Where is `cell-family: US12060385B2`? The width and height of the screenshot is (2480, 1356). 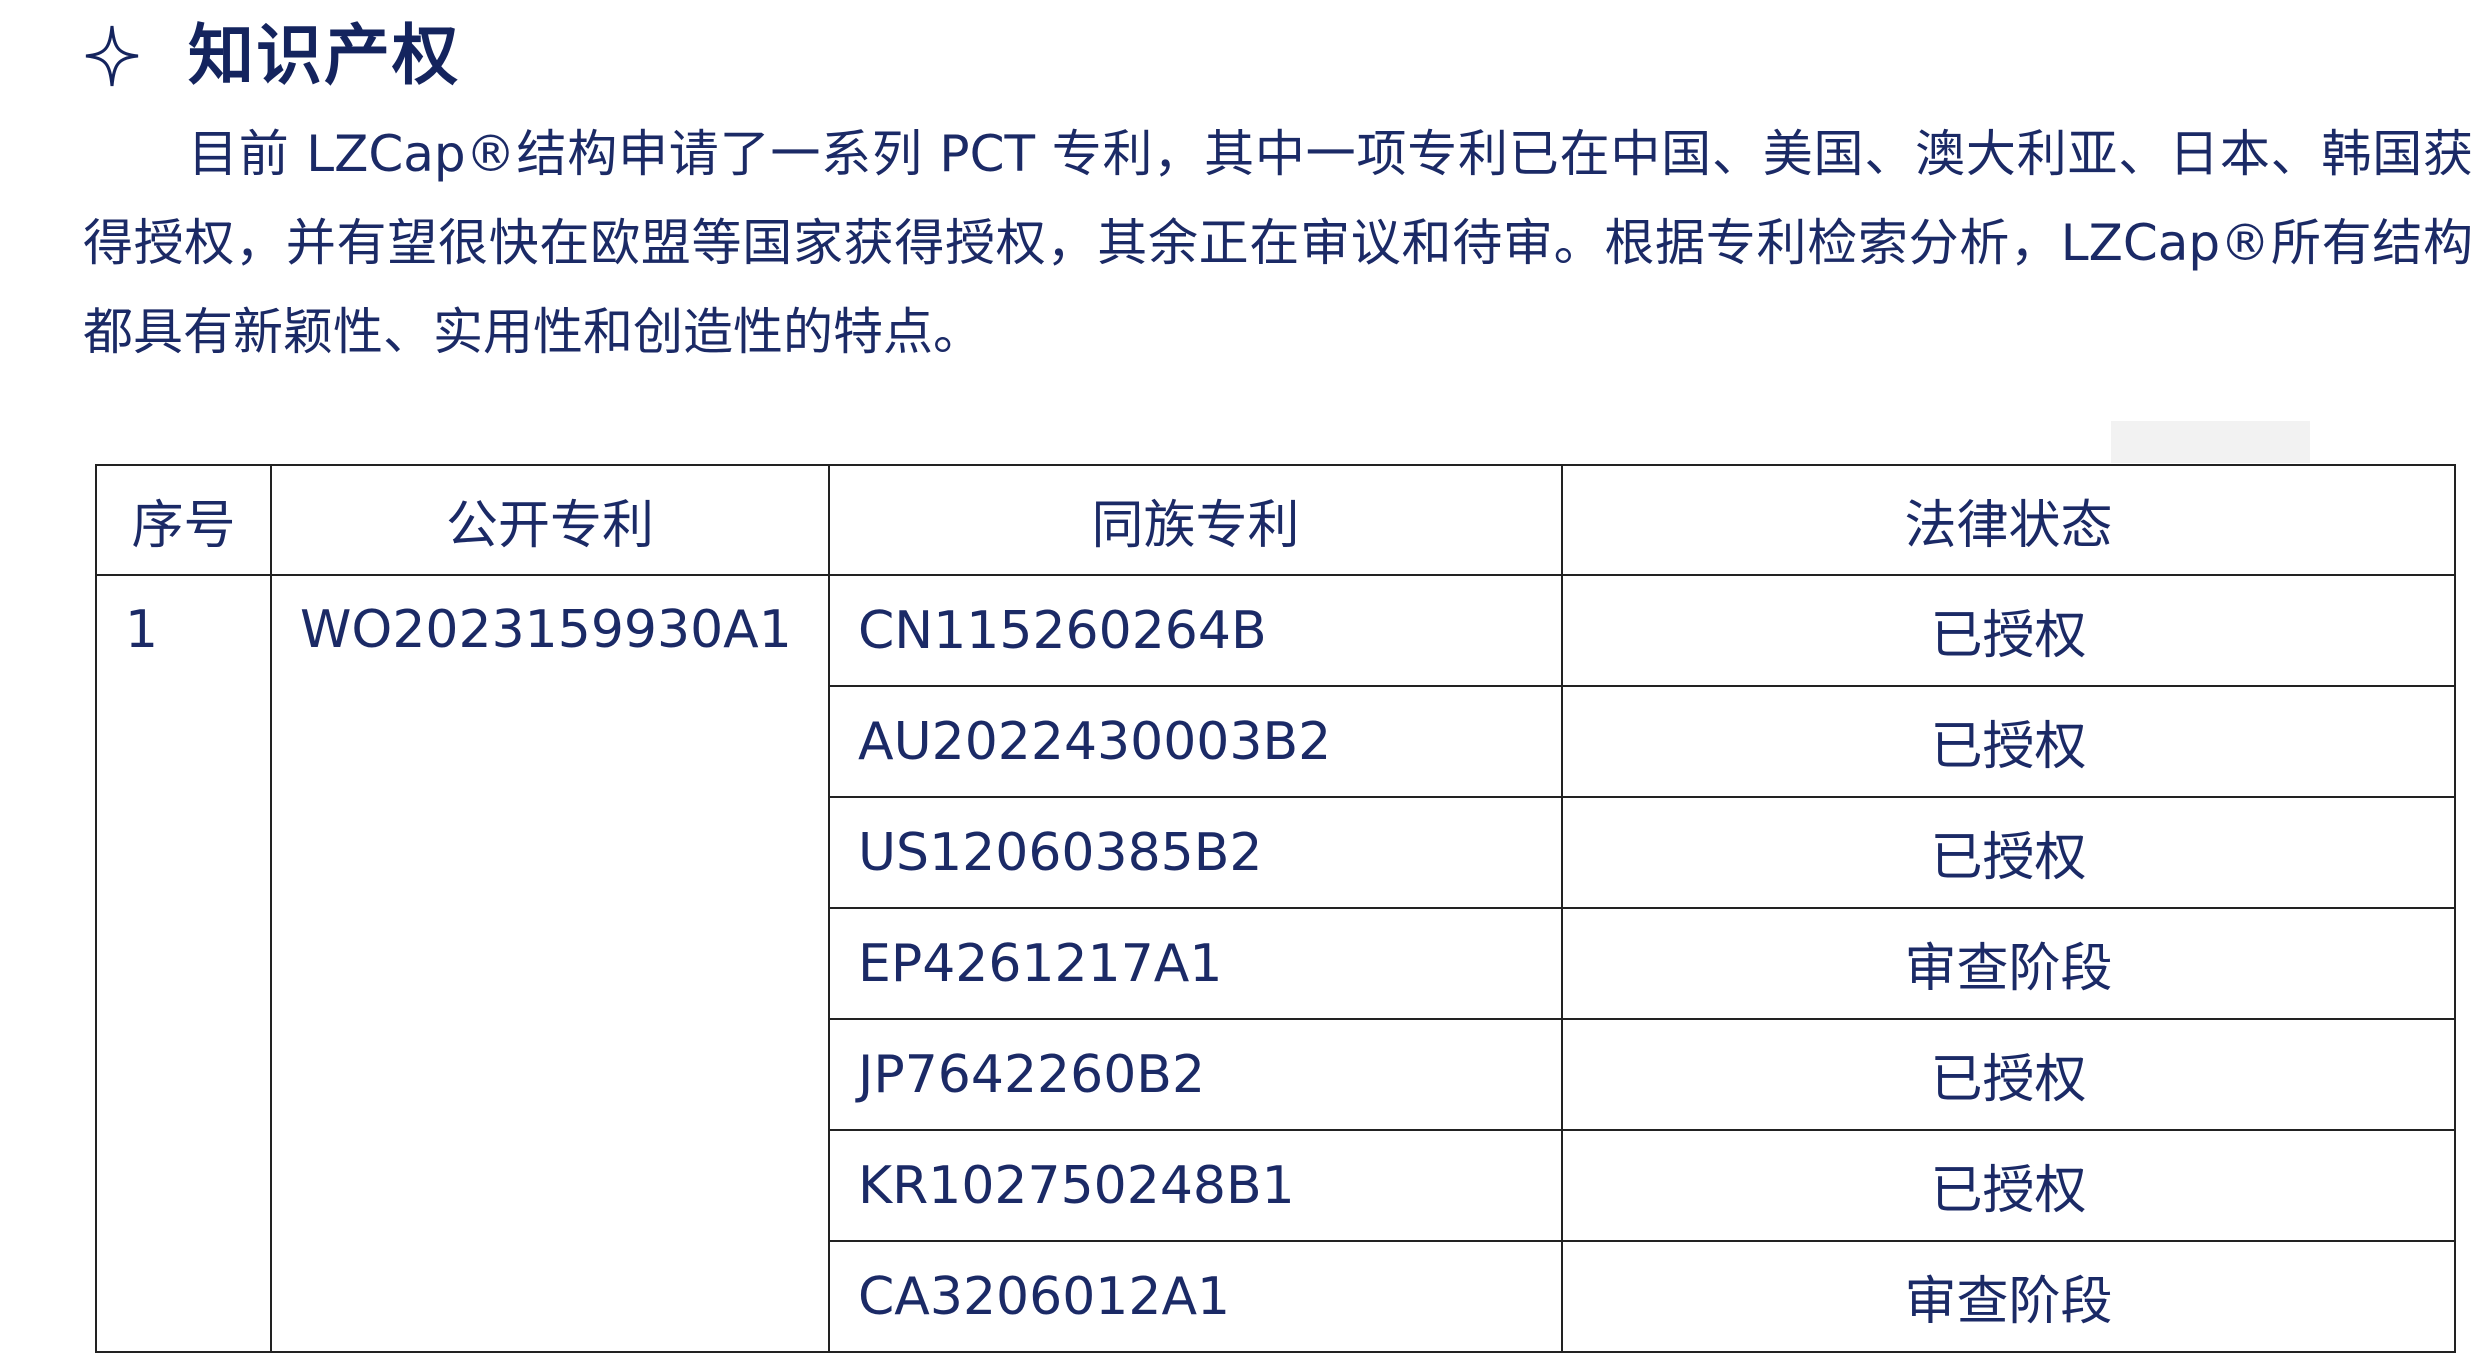 cell-family: US12060385B2 is located at coordinates (1195, 852).